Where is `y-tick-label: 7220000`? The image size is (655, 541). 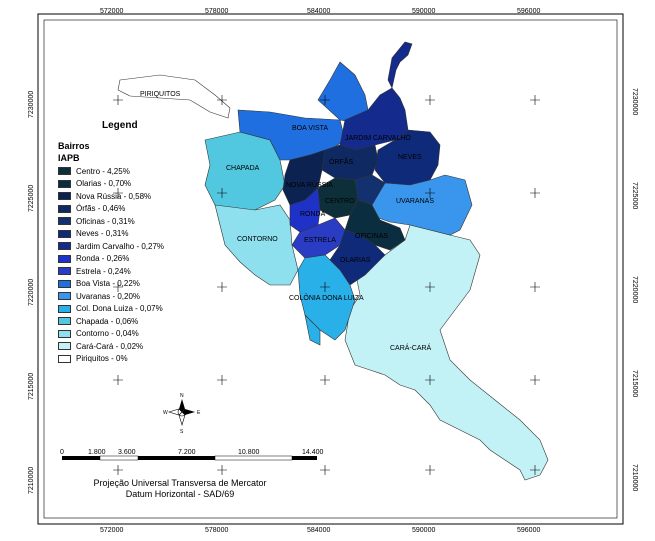
y-tick-label: 7220000 is located at coordinates (31, 292).